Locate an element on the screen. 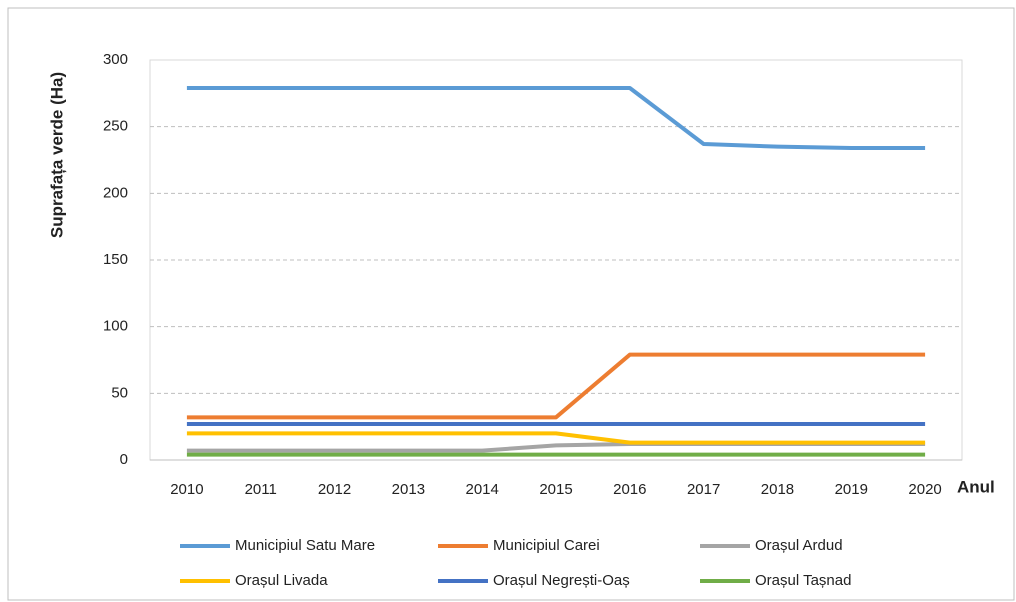 The height and width of the screenshot is (602, 1016). legend-label: Municipiul Satu Mare is located at coordinates (305, 545).